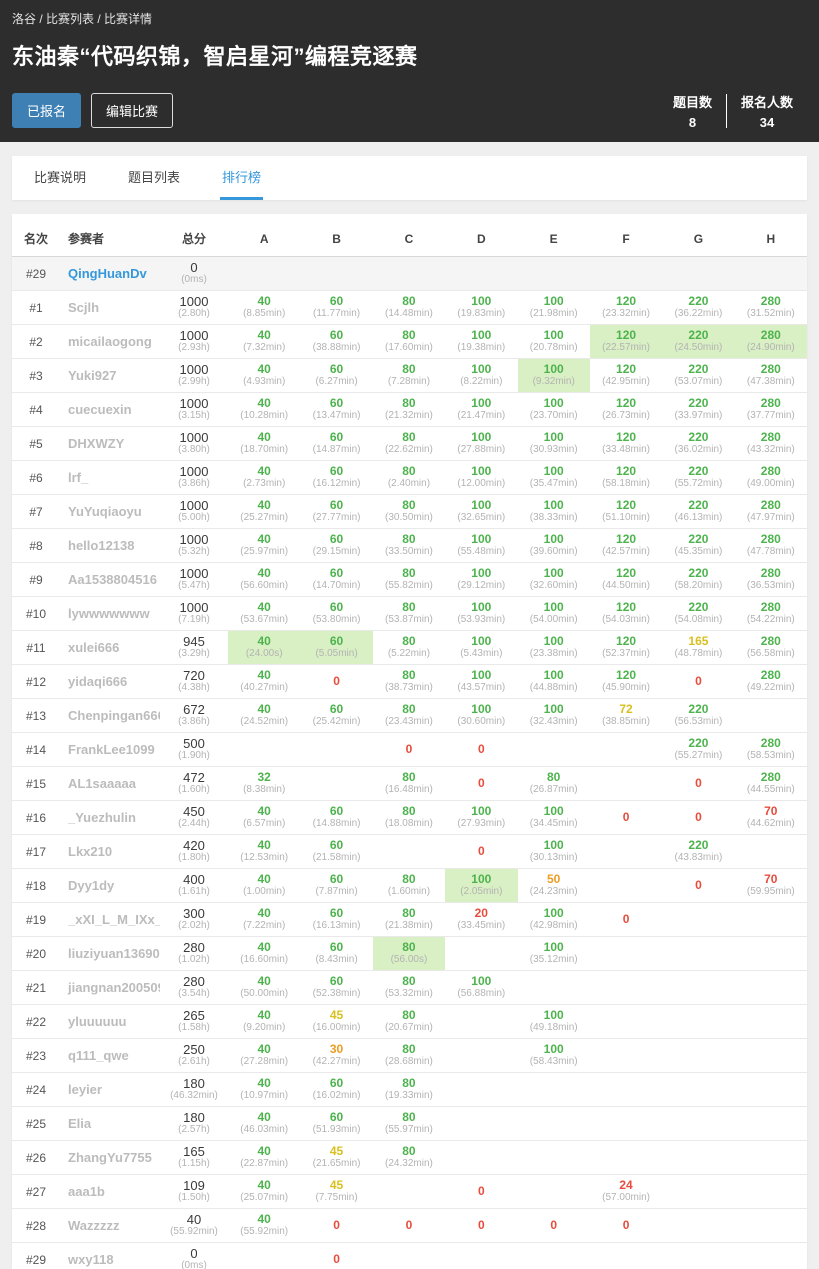 This screenshot has width=819, height=1269. What do you see at coordinates (481, 307) in the screenshot?
I see `problem-score-cell: 100 (19.83min)` at bounding box center [481, 307].